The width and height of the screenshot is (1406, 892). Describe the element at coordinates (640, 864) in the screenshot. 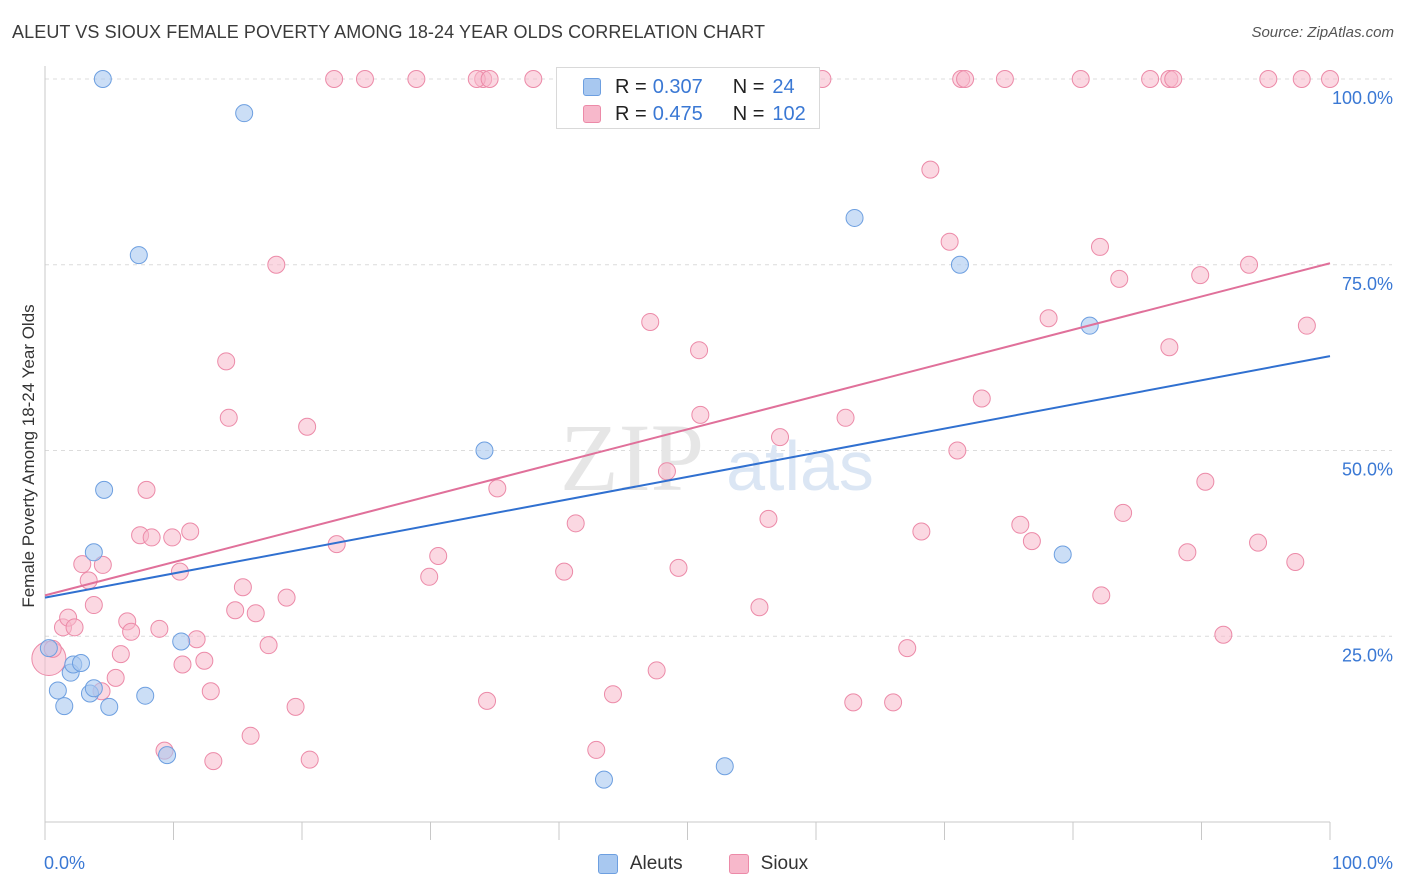

I see `legend-item-aleuts: Aleuts` at that location.